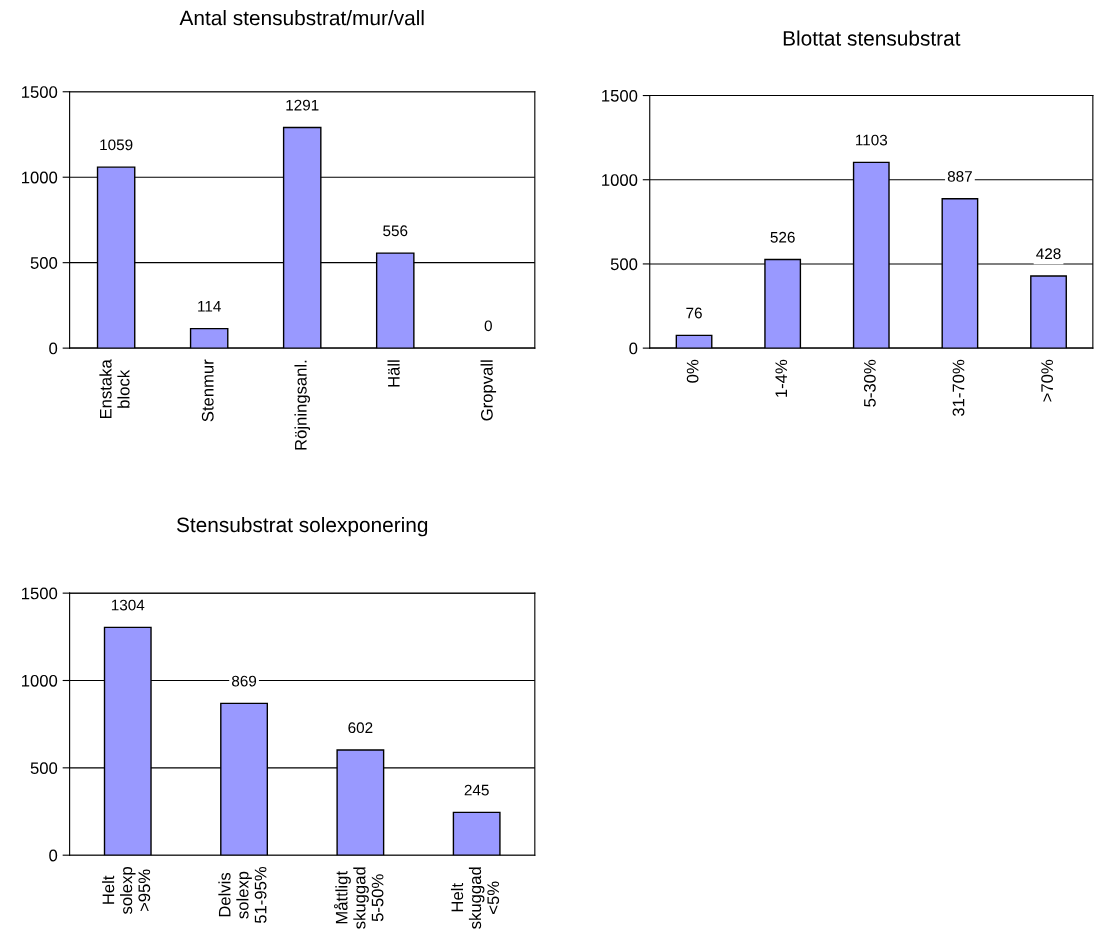  What do you see at coordinates (872, 140) in the screenshot?
I see `data-label: 1103` at bounding box center [872, 140].